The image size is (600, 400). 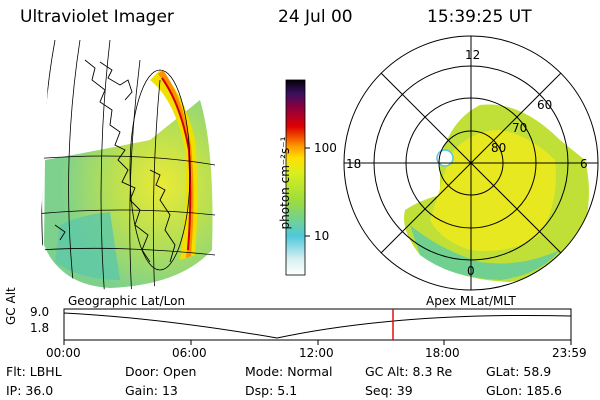 I want to click on status-glon: GLon: 185.6, so click(x=524, y=390).